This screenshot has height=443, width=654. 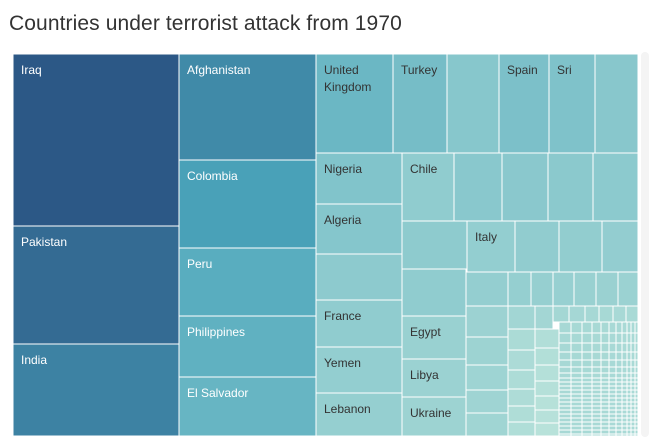 I want to click on cell-algeria, so click(x=359, y=229).